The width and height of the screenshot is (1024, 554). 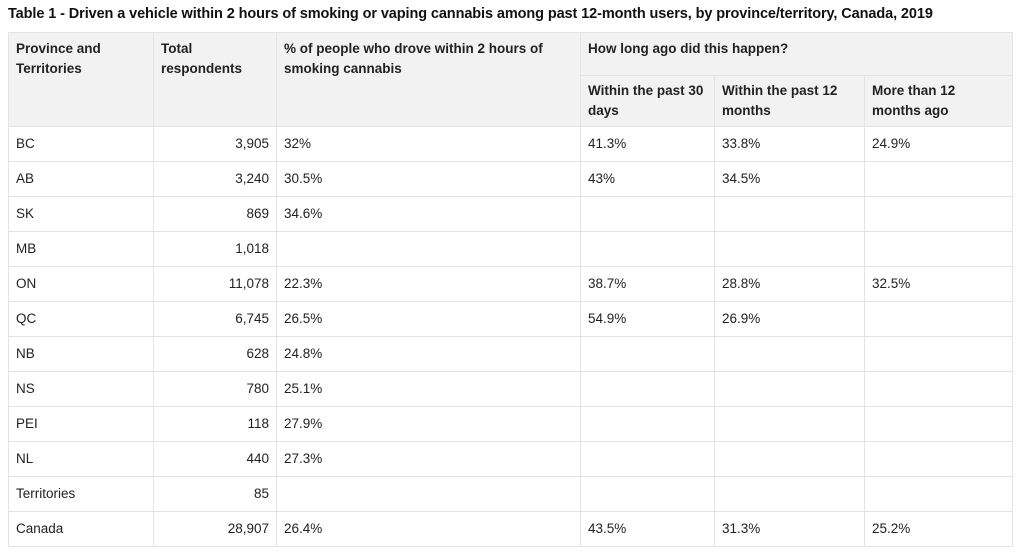 I want to click on cell-total: 3,905, so click(x=215, y=144).